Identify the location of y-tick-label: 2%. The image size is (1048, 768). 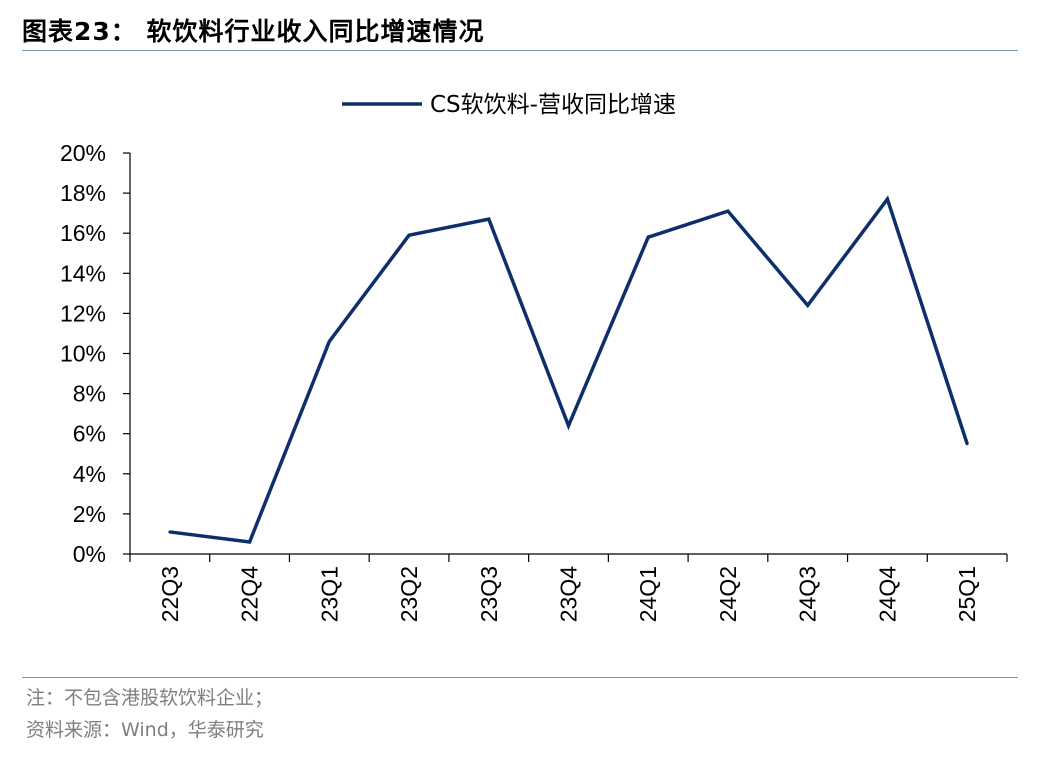
(89, 514).